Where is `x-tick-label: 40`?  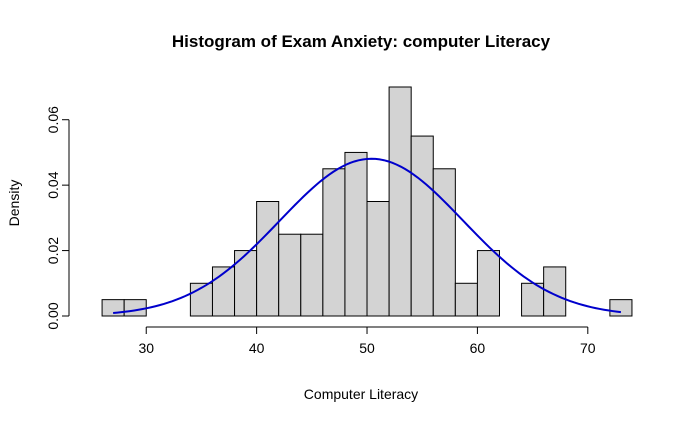
x-tick-label: 40 is located at coordinates (257, 348).